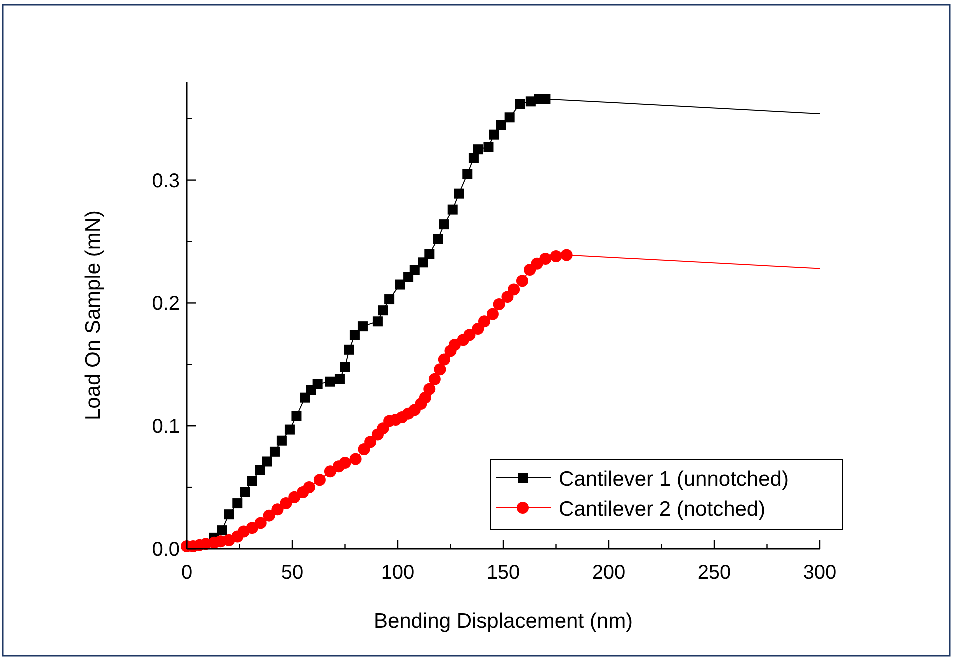 The height and width of the screenshot is (657, 954). What do you see at coordinates (662, 509) in the screenshot?
I see `legend-label: Cantilever 2 (notched)` at bounding box center [662, 509].